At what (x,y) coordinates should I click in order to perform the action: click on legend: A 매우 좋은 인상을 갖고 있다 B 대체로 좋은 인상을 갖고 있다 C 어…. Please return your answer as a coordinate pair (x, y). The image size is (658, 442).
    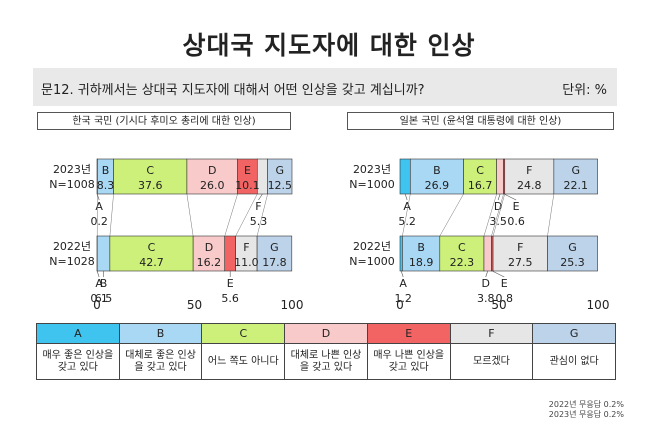
    Looking at the image, I should click on (326, 351).